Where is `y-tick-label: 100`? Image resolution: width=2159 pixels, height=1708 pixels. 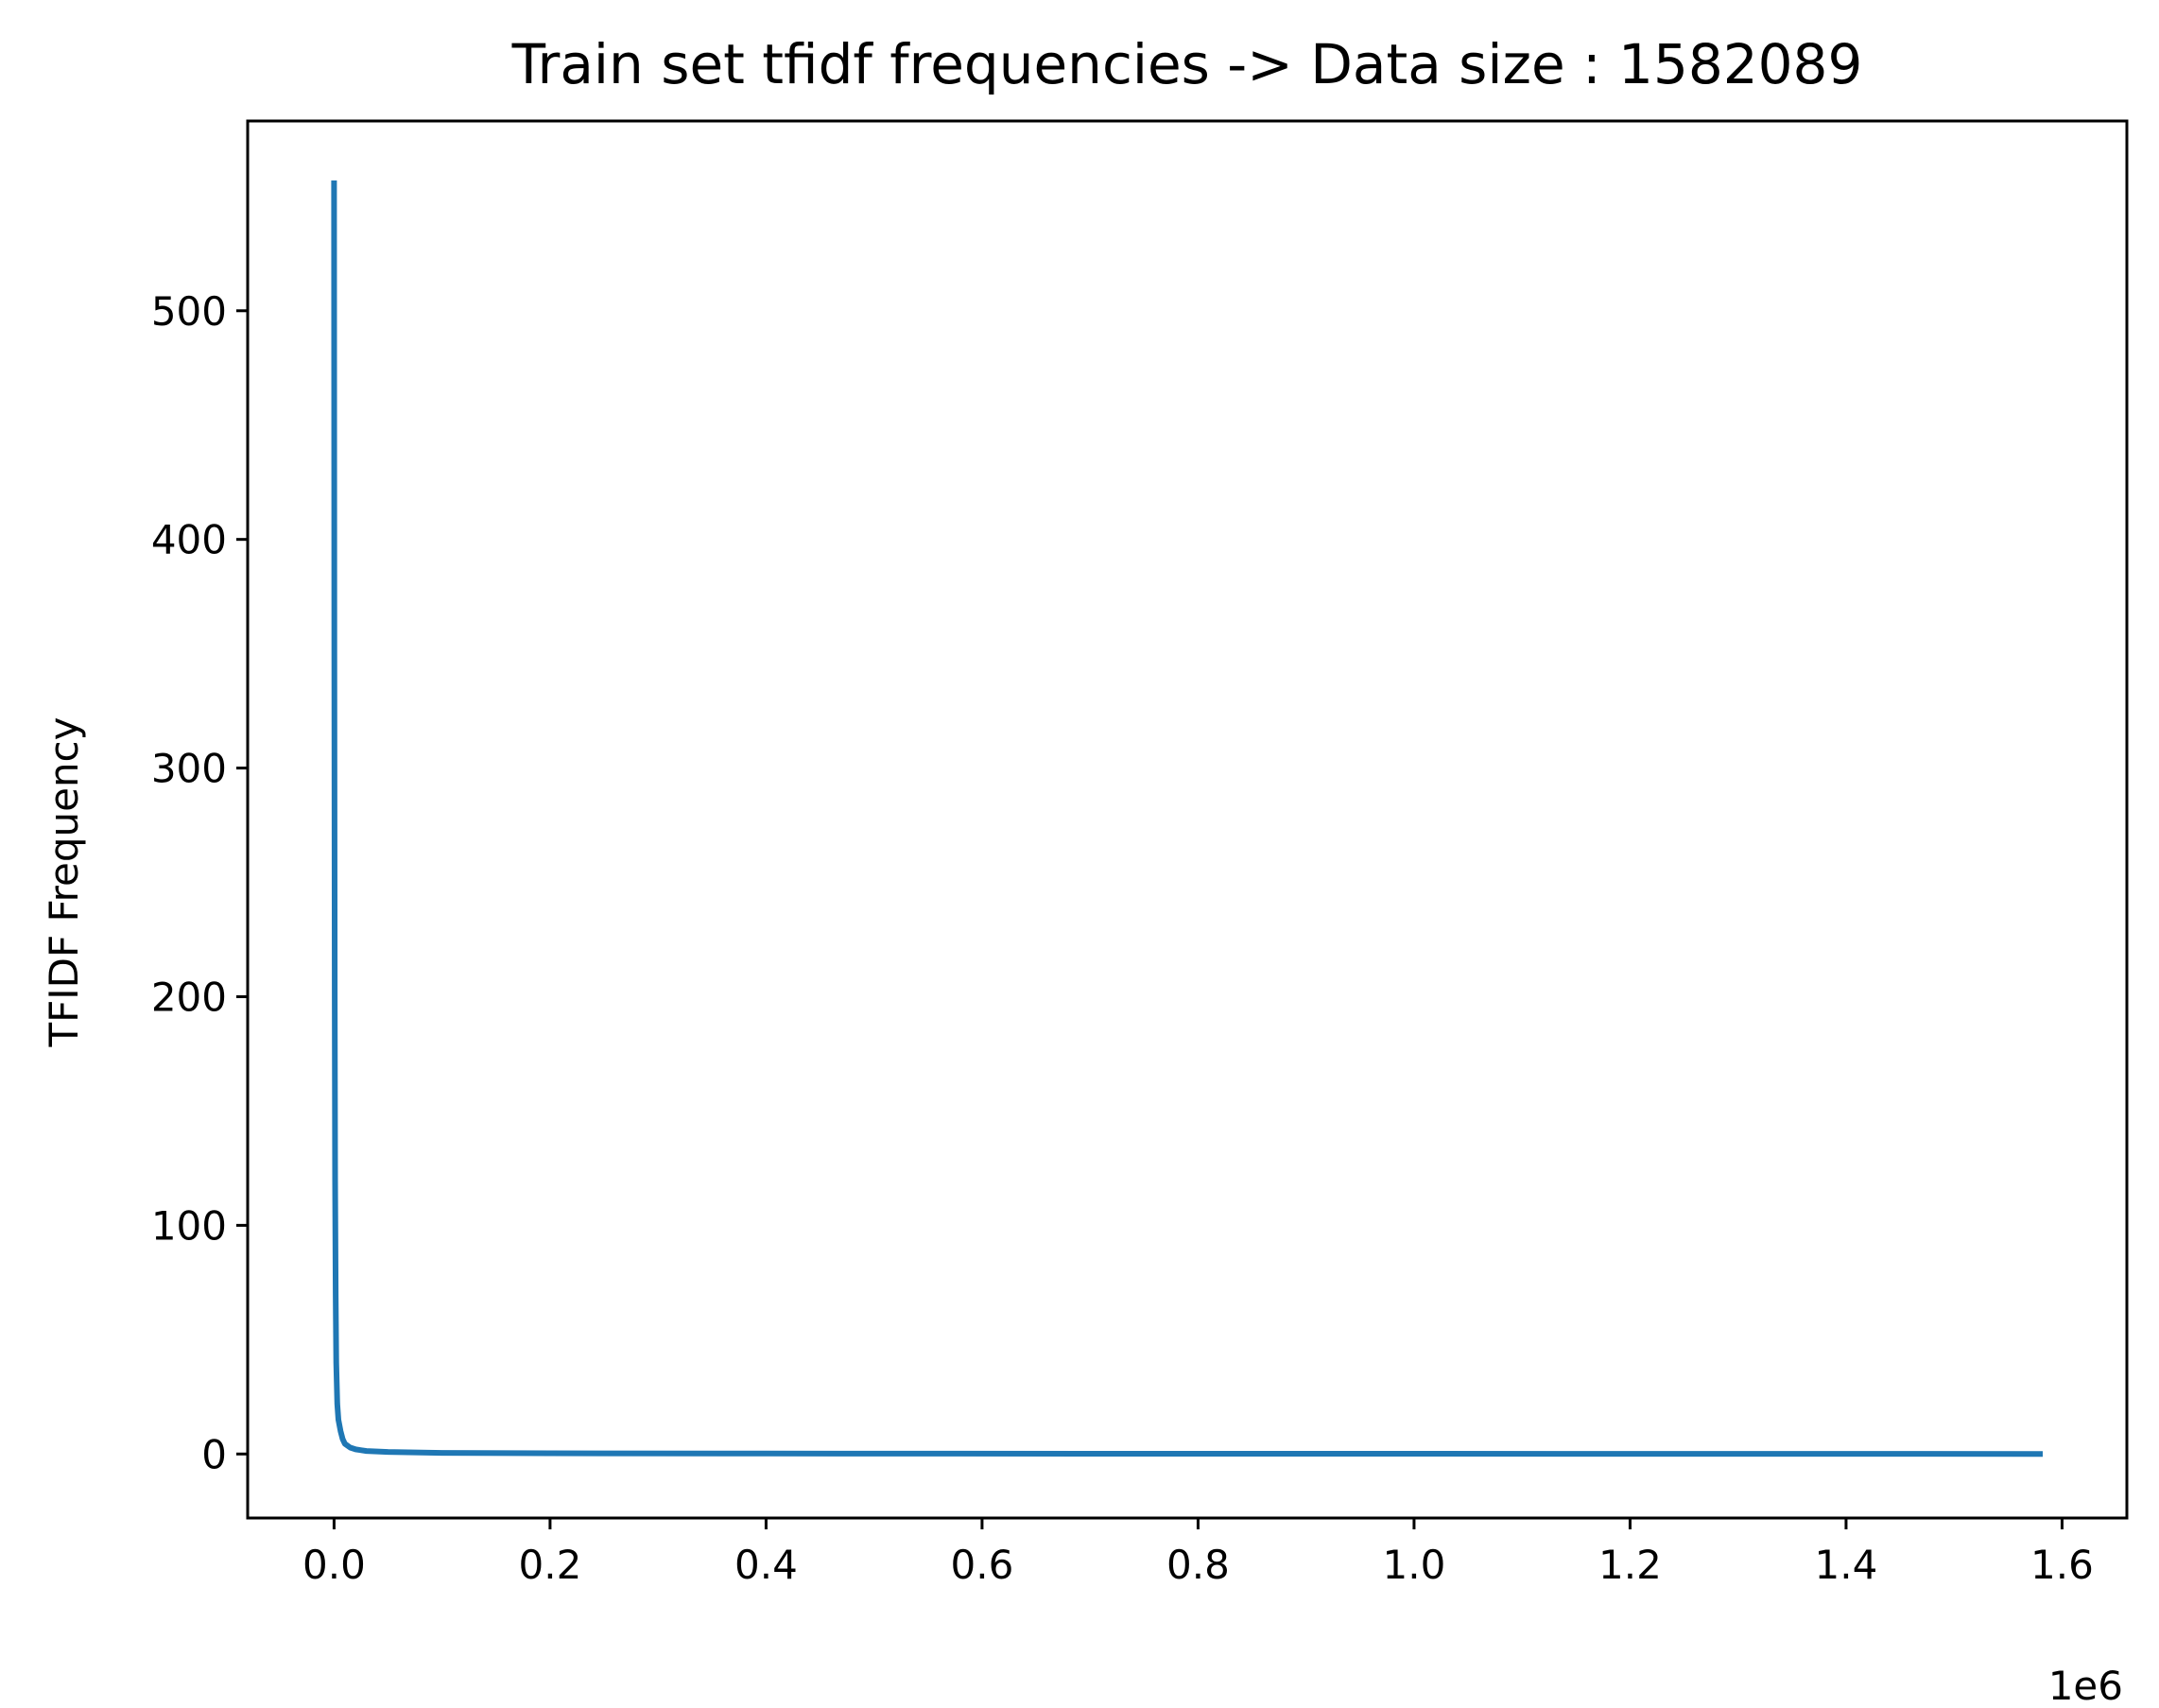 y-tick-label: 100 is located at coordinates (189, 1225).